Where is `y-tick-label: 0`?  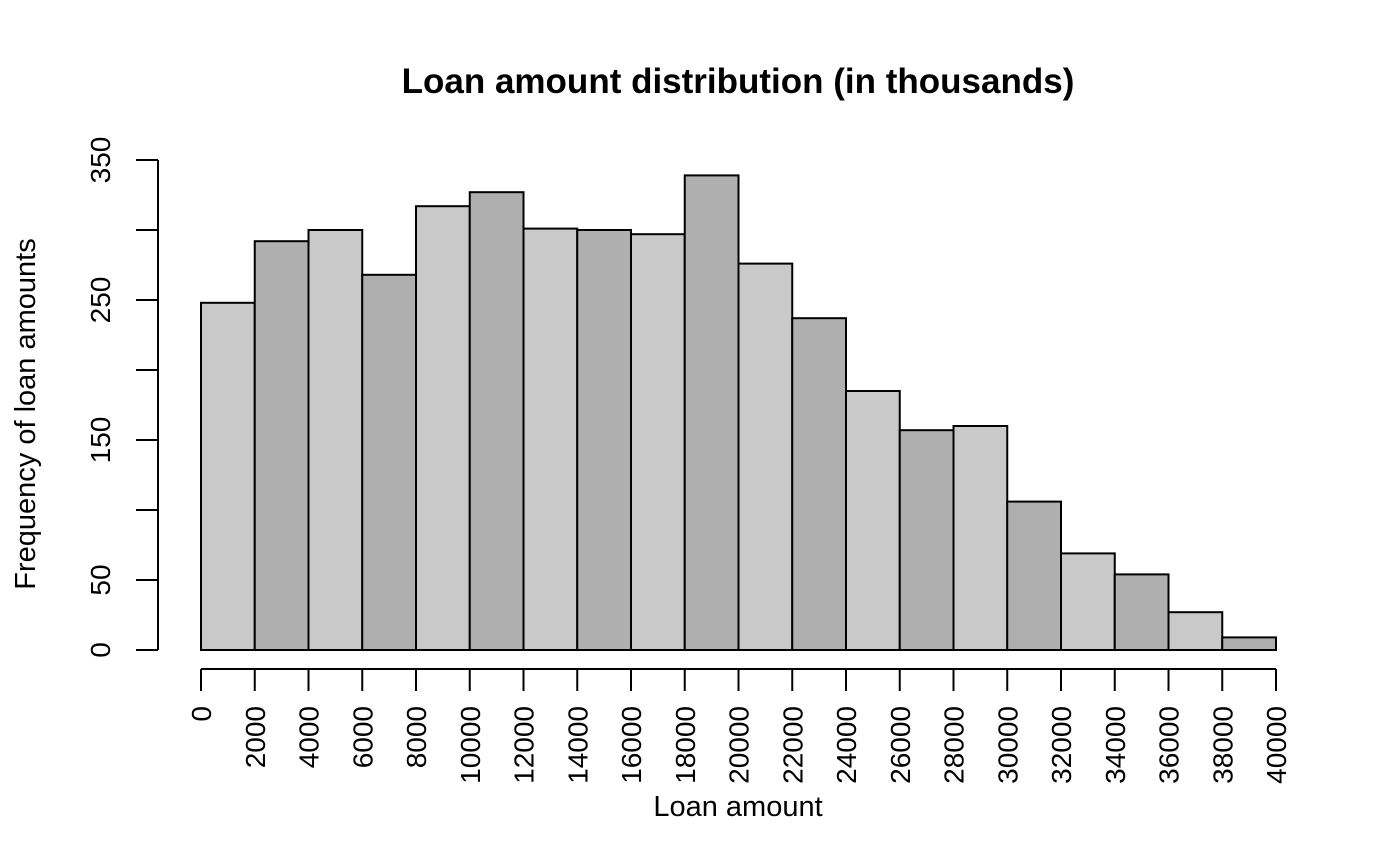 y-tick-label: 0 is located at coordinates (100, 650).